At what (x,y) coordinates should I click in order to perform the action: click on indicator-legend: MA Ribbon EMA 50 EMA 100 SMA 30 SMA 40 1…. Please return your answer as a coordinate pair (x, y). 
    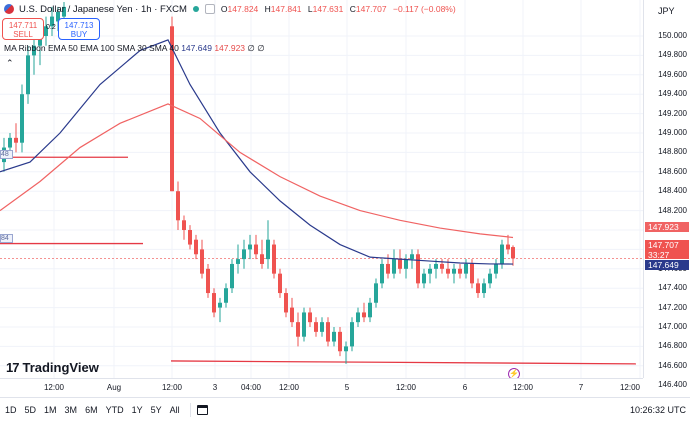
    Looking at the image, I should click on (134, 48).